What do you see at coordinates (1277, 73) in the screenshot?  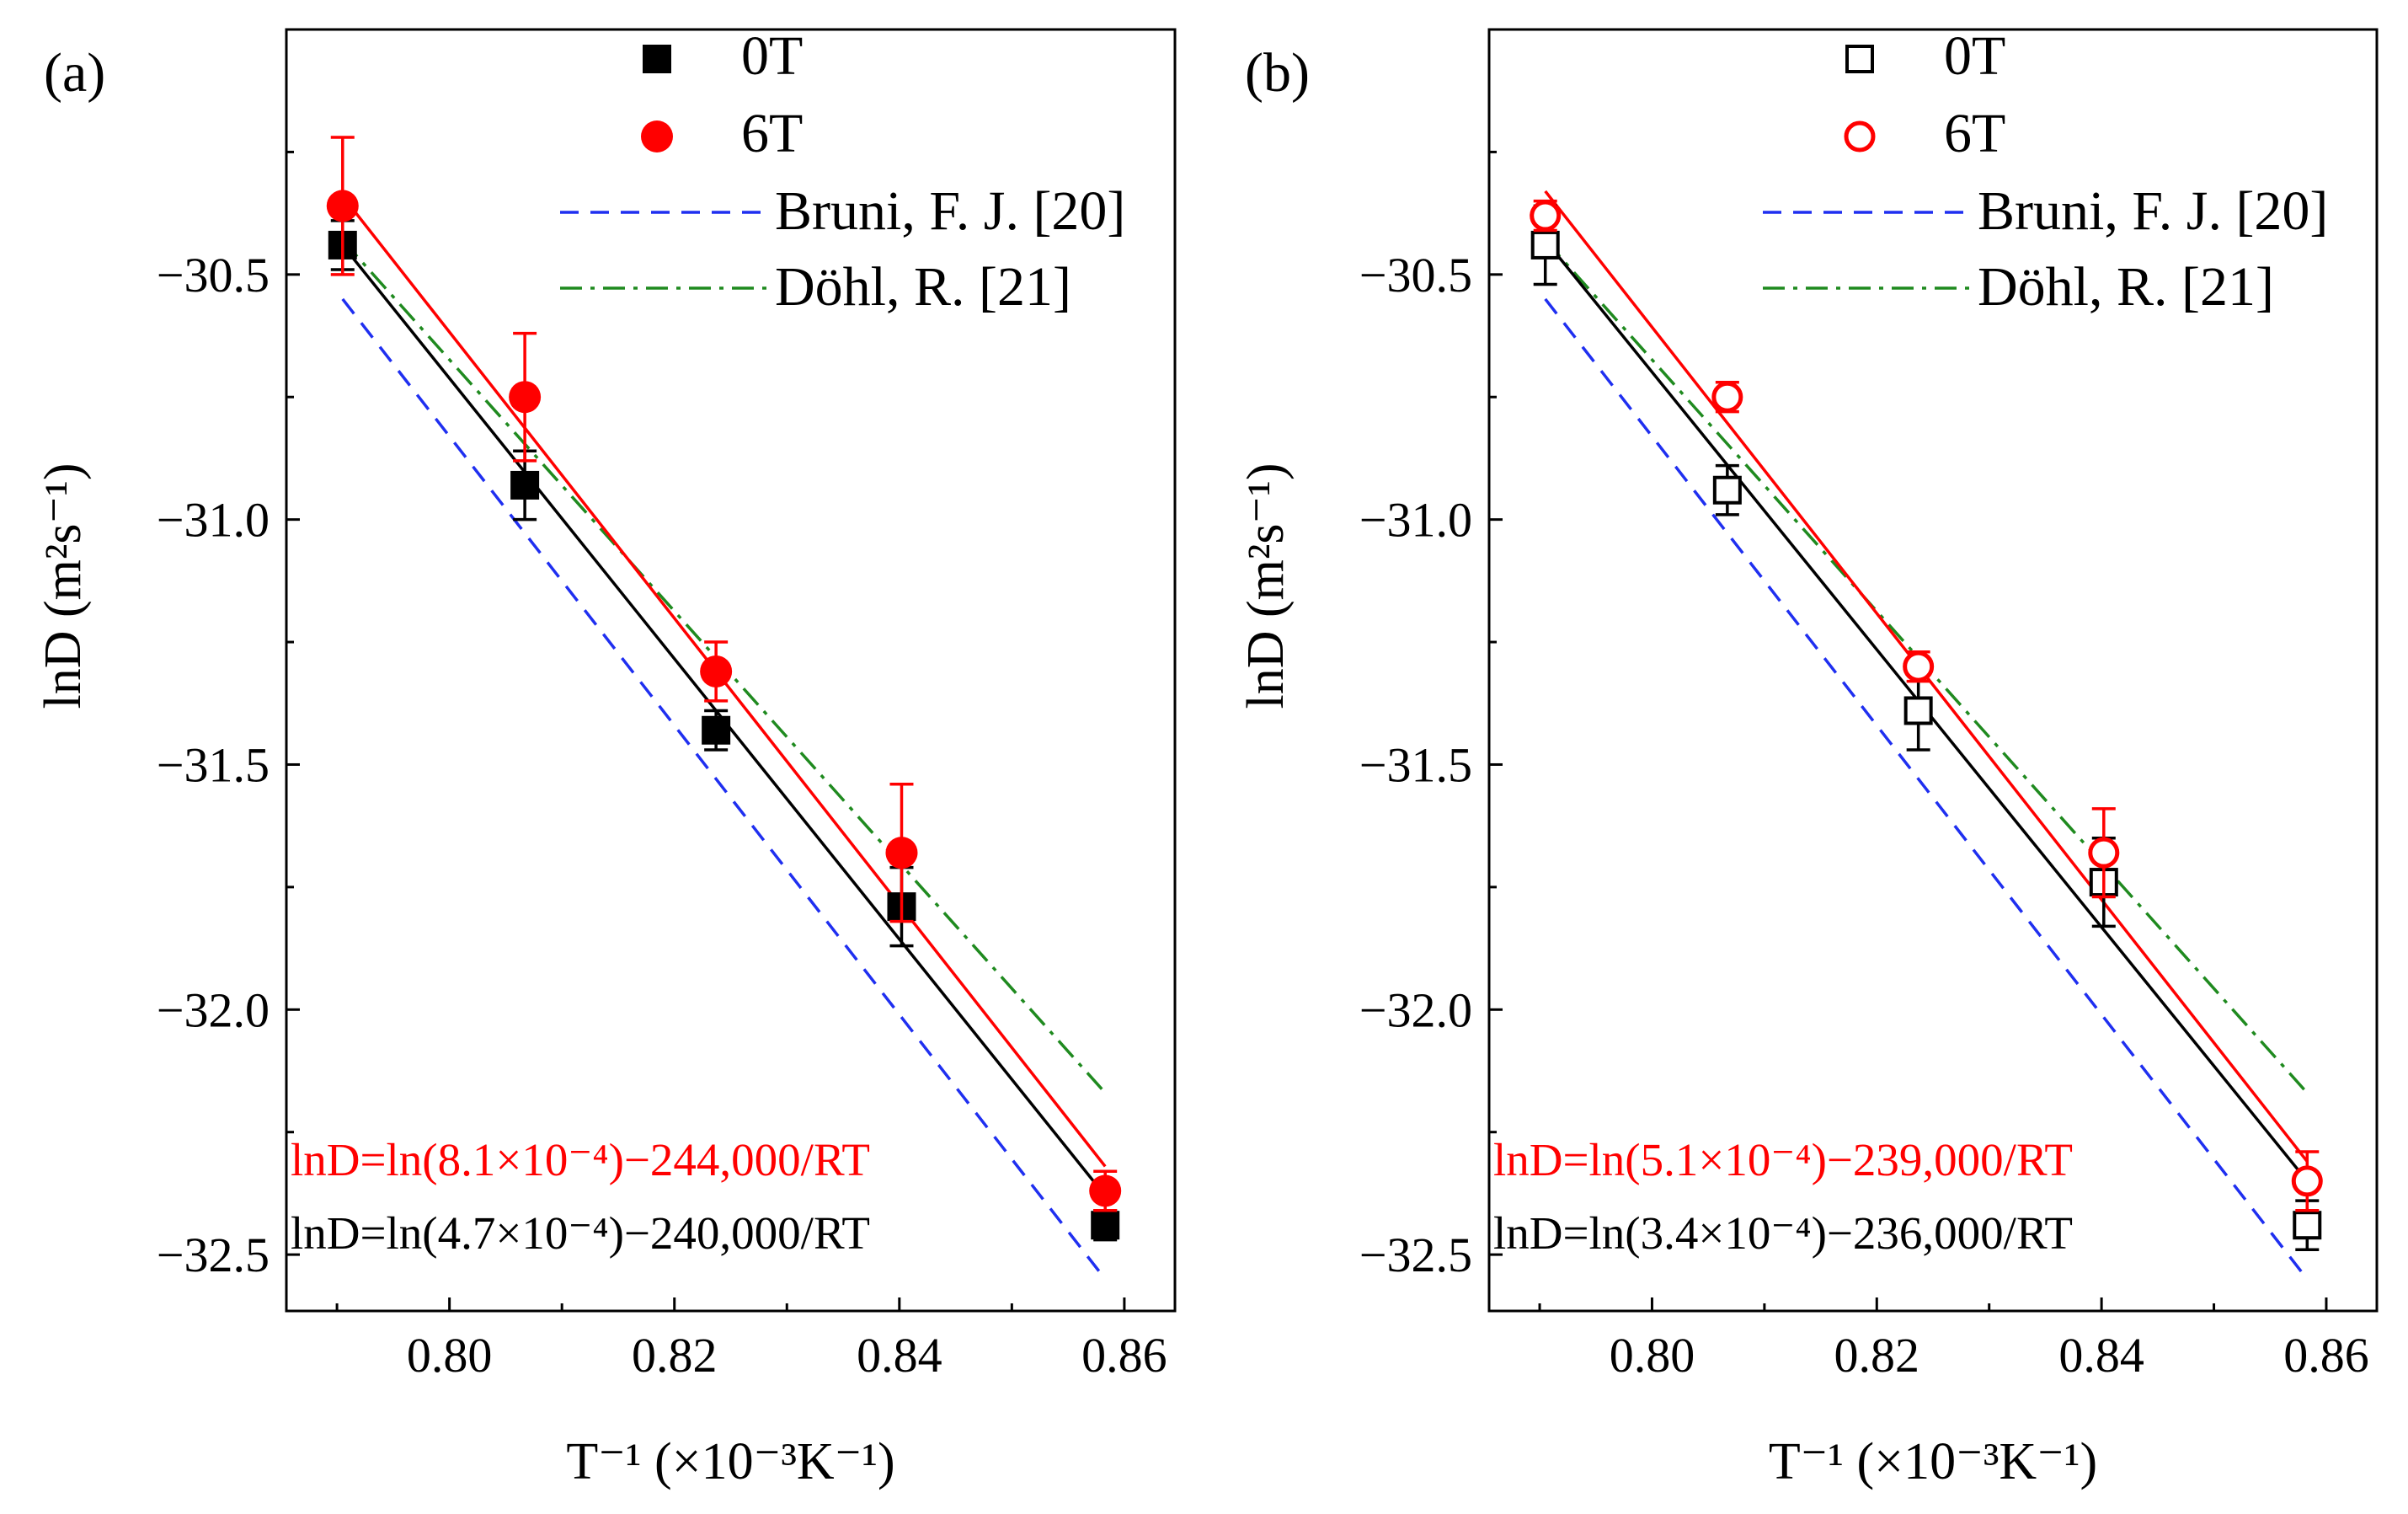 I see `panel-label: (b)` at bounding box center [1277, 73].